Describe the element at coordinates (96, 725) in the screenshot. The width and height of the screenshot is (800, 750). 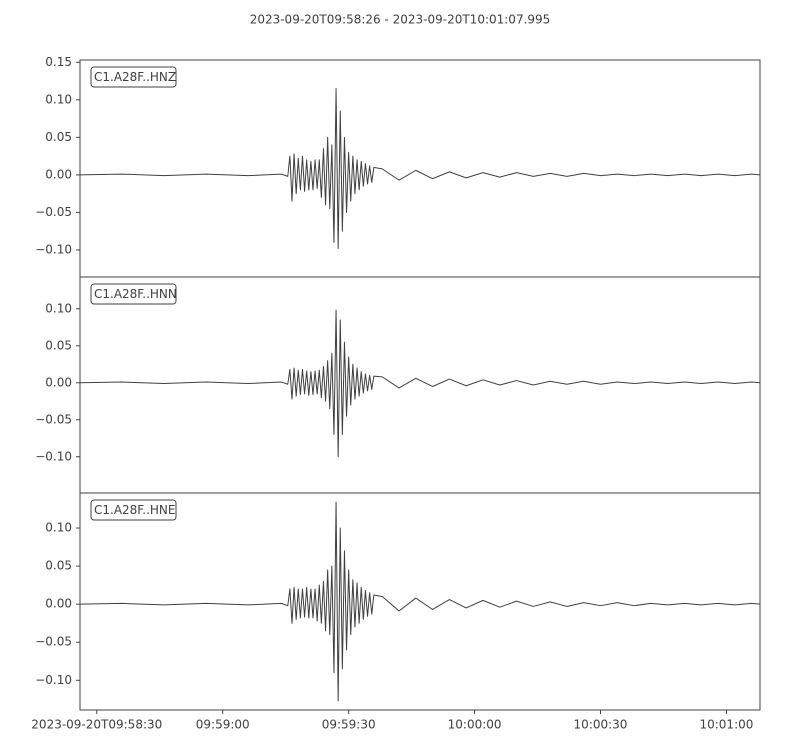
I see `x-tick-label: 2023-09-20T09:58:30` at that location.